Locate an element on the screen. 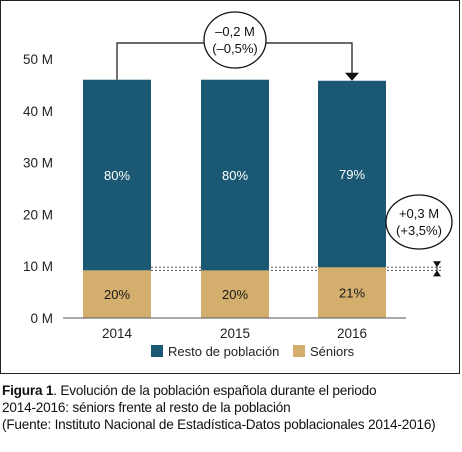 Image resolution: width=462 pixels, height=452 pixels. total-change-percent: (–0,5%) is located at coordinates (235, 48).